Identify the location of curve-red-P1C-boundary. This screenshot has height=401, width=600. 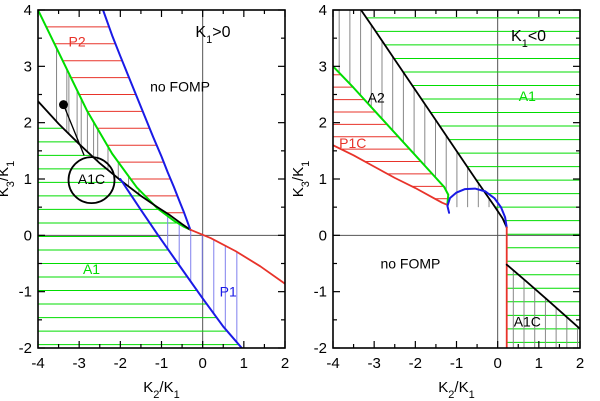
(391, 175).